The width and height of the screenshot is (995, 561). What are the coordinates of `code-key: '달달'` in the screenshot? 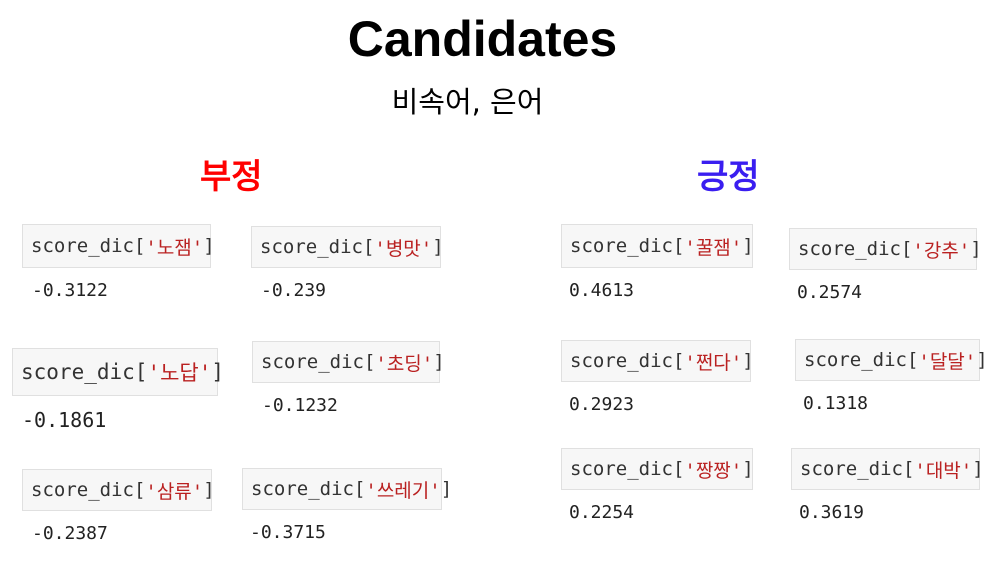 It's located at (947, 361).